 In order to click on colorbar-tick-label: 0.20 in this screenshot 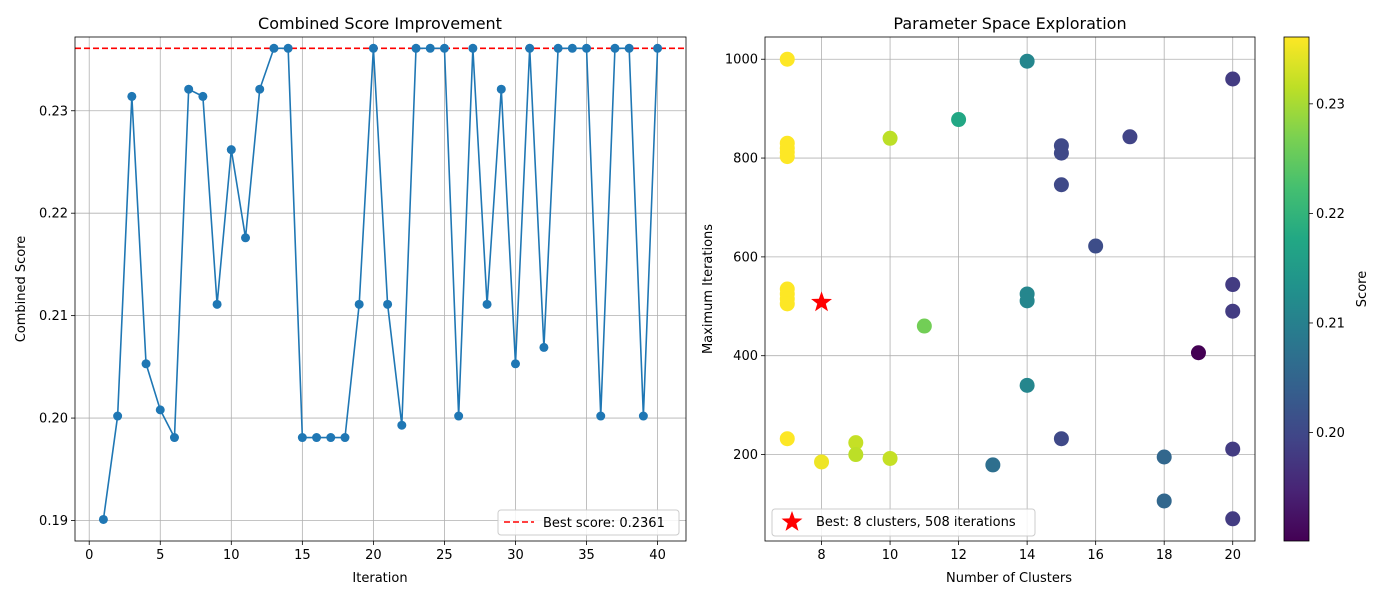, I will do `click(1330, 433)`.